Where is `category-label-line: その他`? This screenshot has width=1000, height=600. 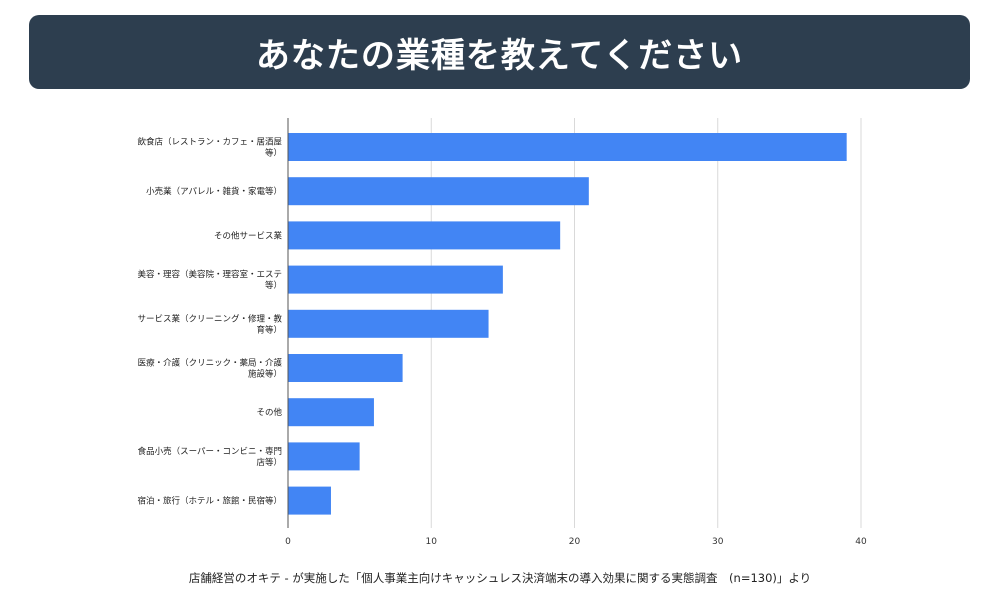 category-label-line: その他 is located at coordinates (269, 412).